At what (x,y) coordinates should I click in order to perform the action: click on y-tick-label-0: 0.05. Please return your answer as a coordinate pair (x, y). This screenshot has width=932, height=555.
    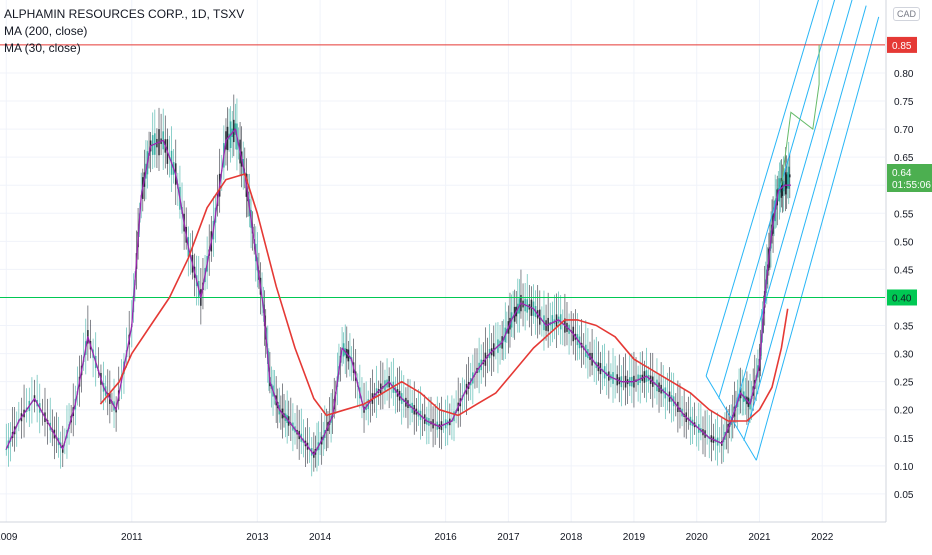
    Looking at the image, I should click on (904, 495).